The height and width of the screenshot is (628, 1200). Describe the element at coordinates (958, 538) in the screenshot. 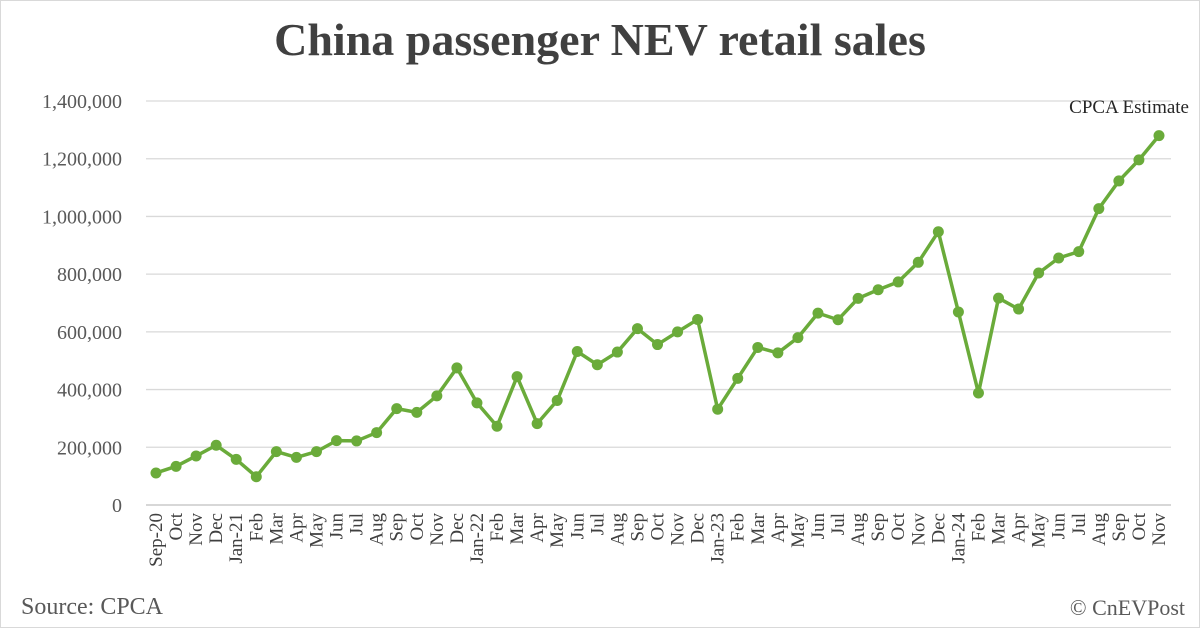

I see `x-tick-label: Jan-24` at that location.